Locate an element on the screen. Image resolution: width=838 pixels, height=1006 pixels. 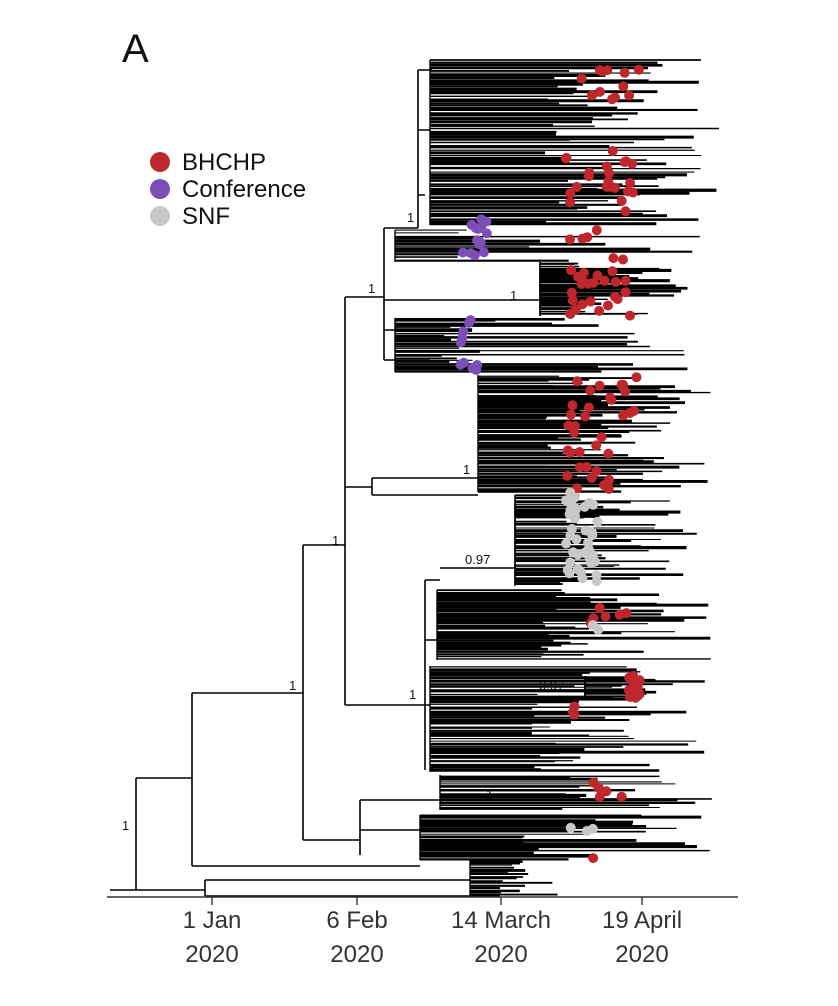
legend-label-conference: Conference is located at coordinates (244, 189).